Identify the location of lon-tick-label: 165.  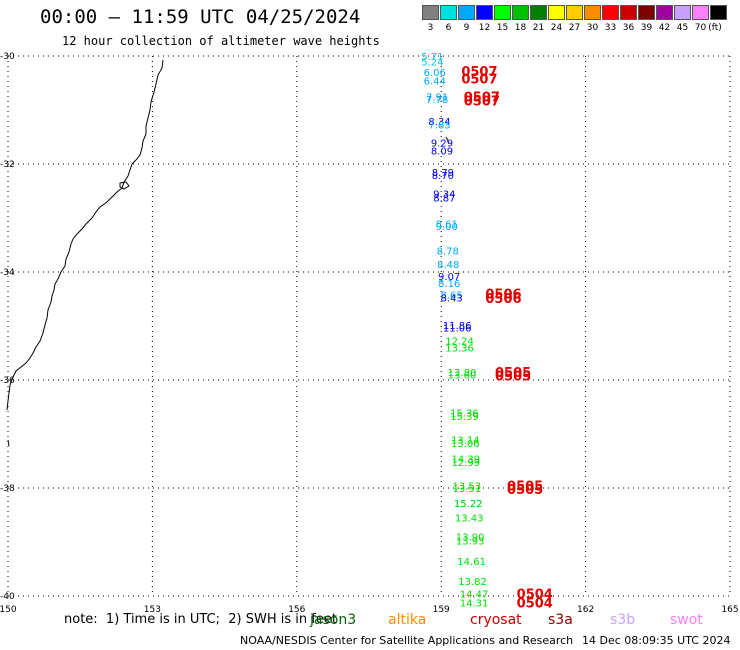
(729, 610).